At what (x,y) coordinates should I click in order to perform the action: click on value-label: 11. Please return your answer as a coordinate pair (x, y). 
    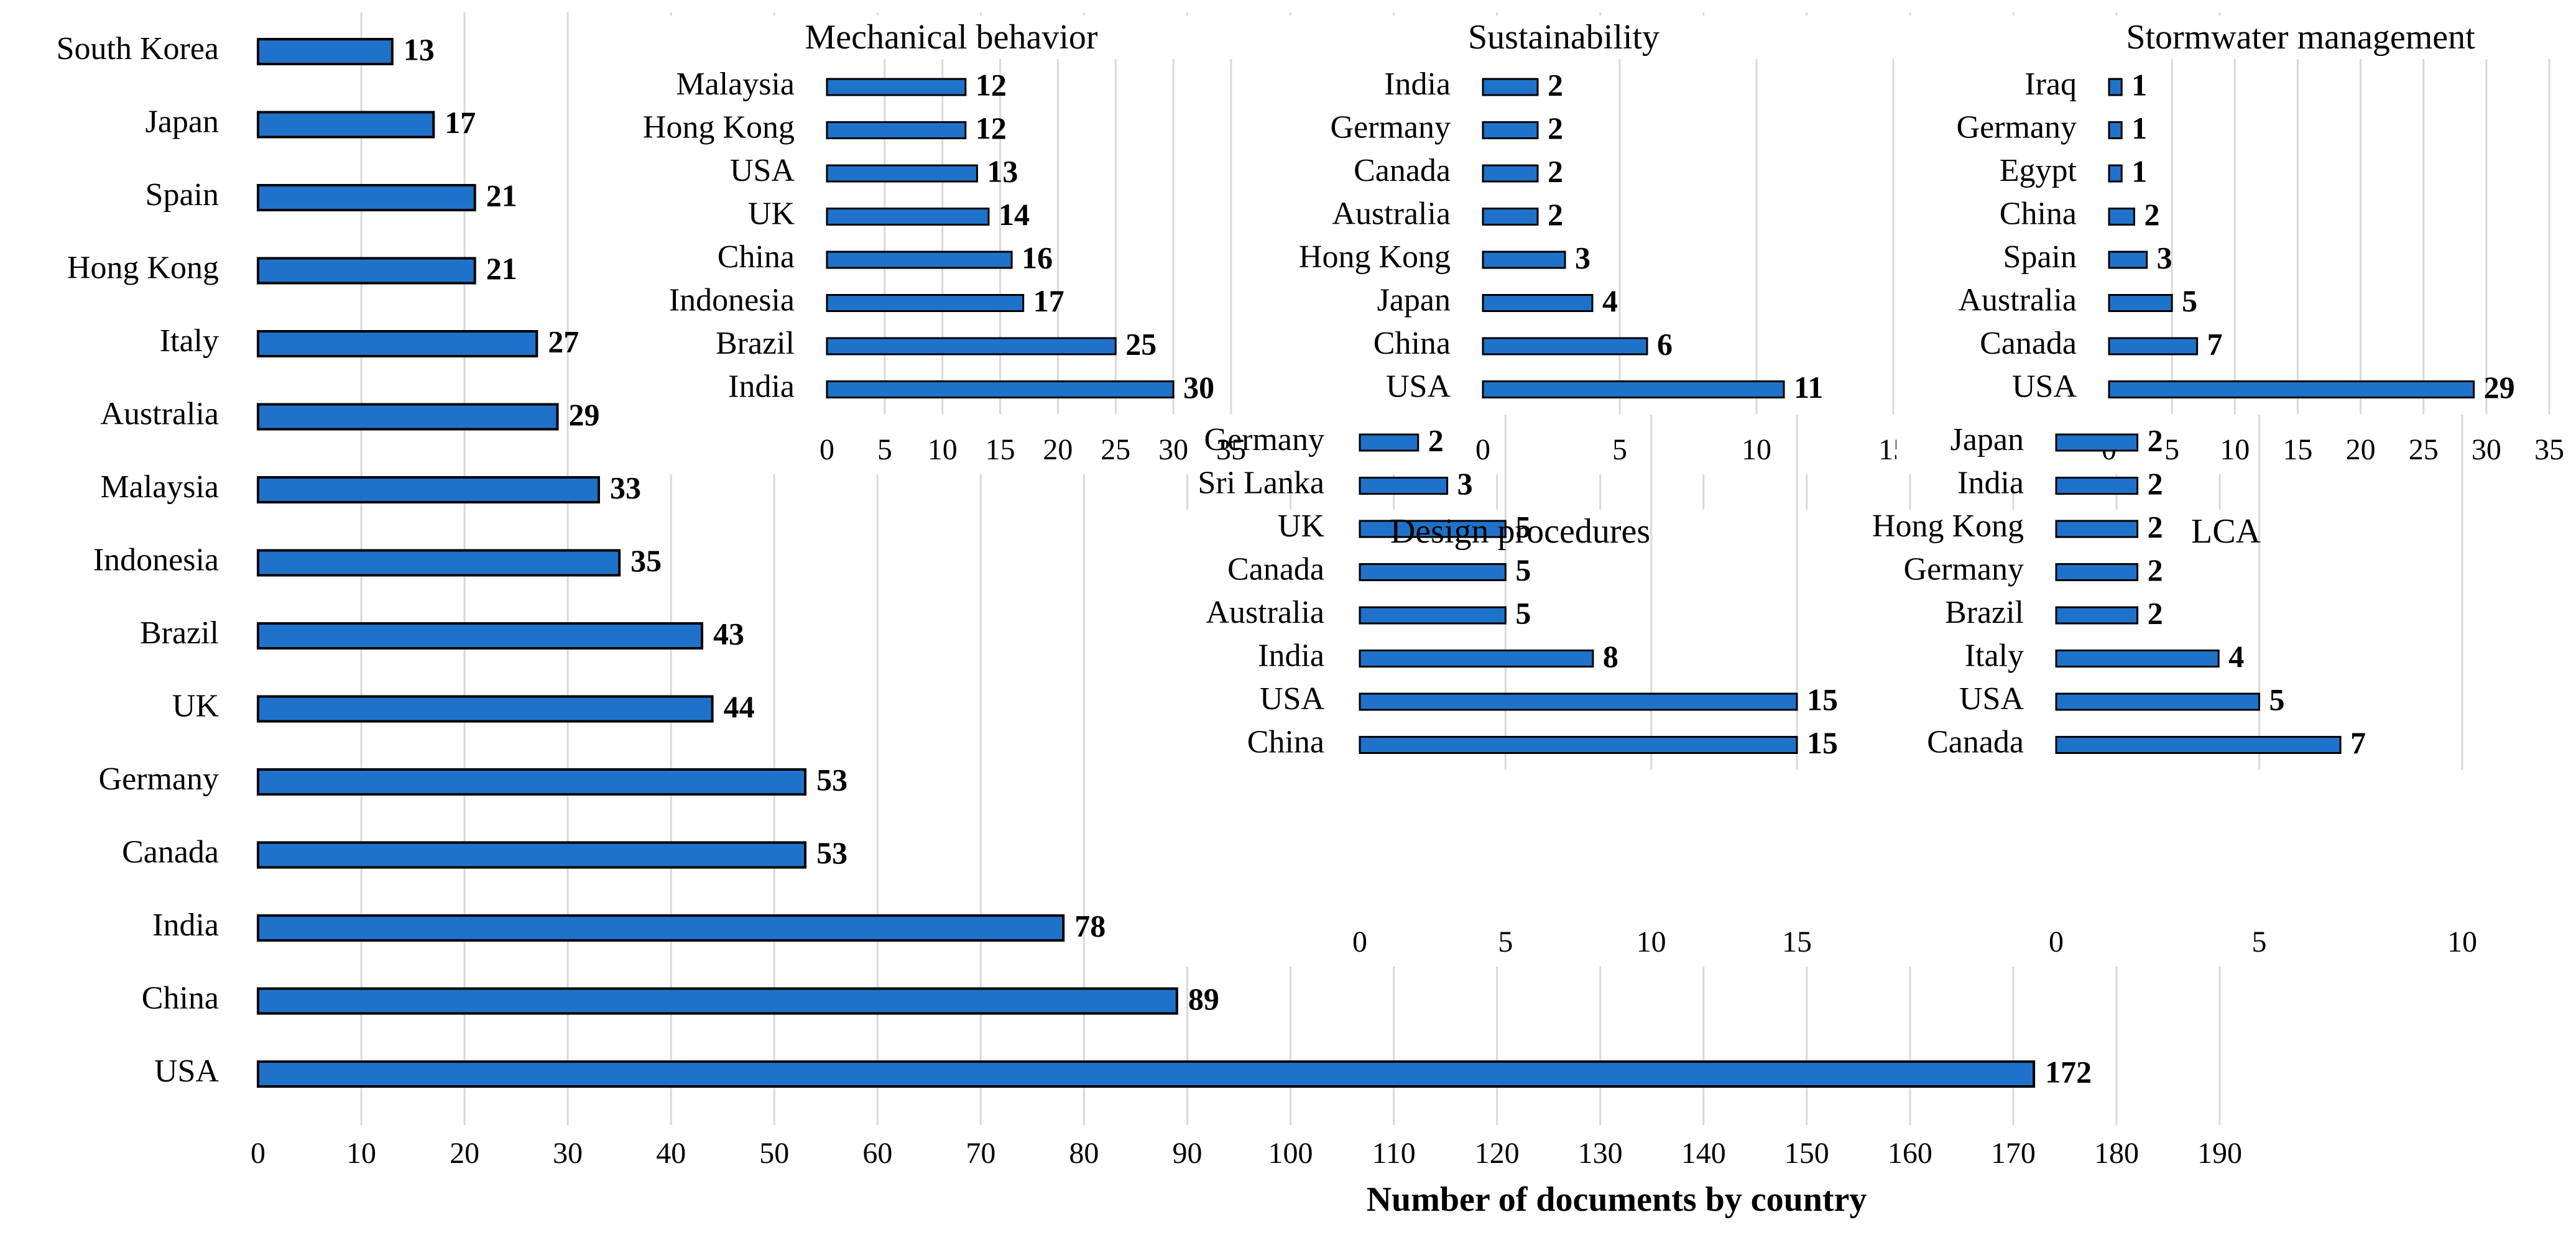
    Looking at the image, I should click on (1808, 387).